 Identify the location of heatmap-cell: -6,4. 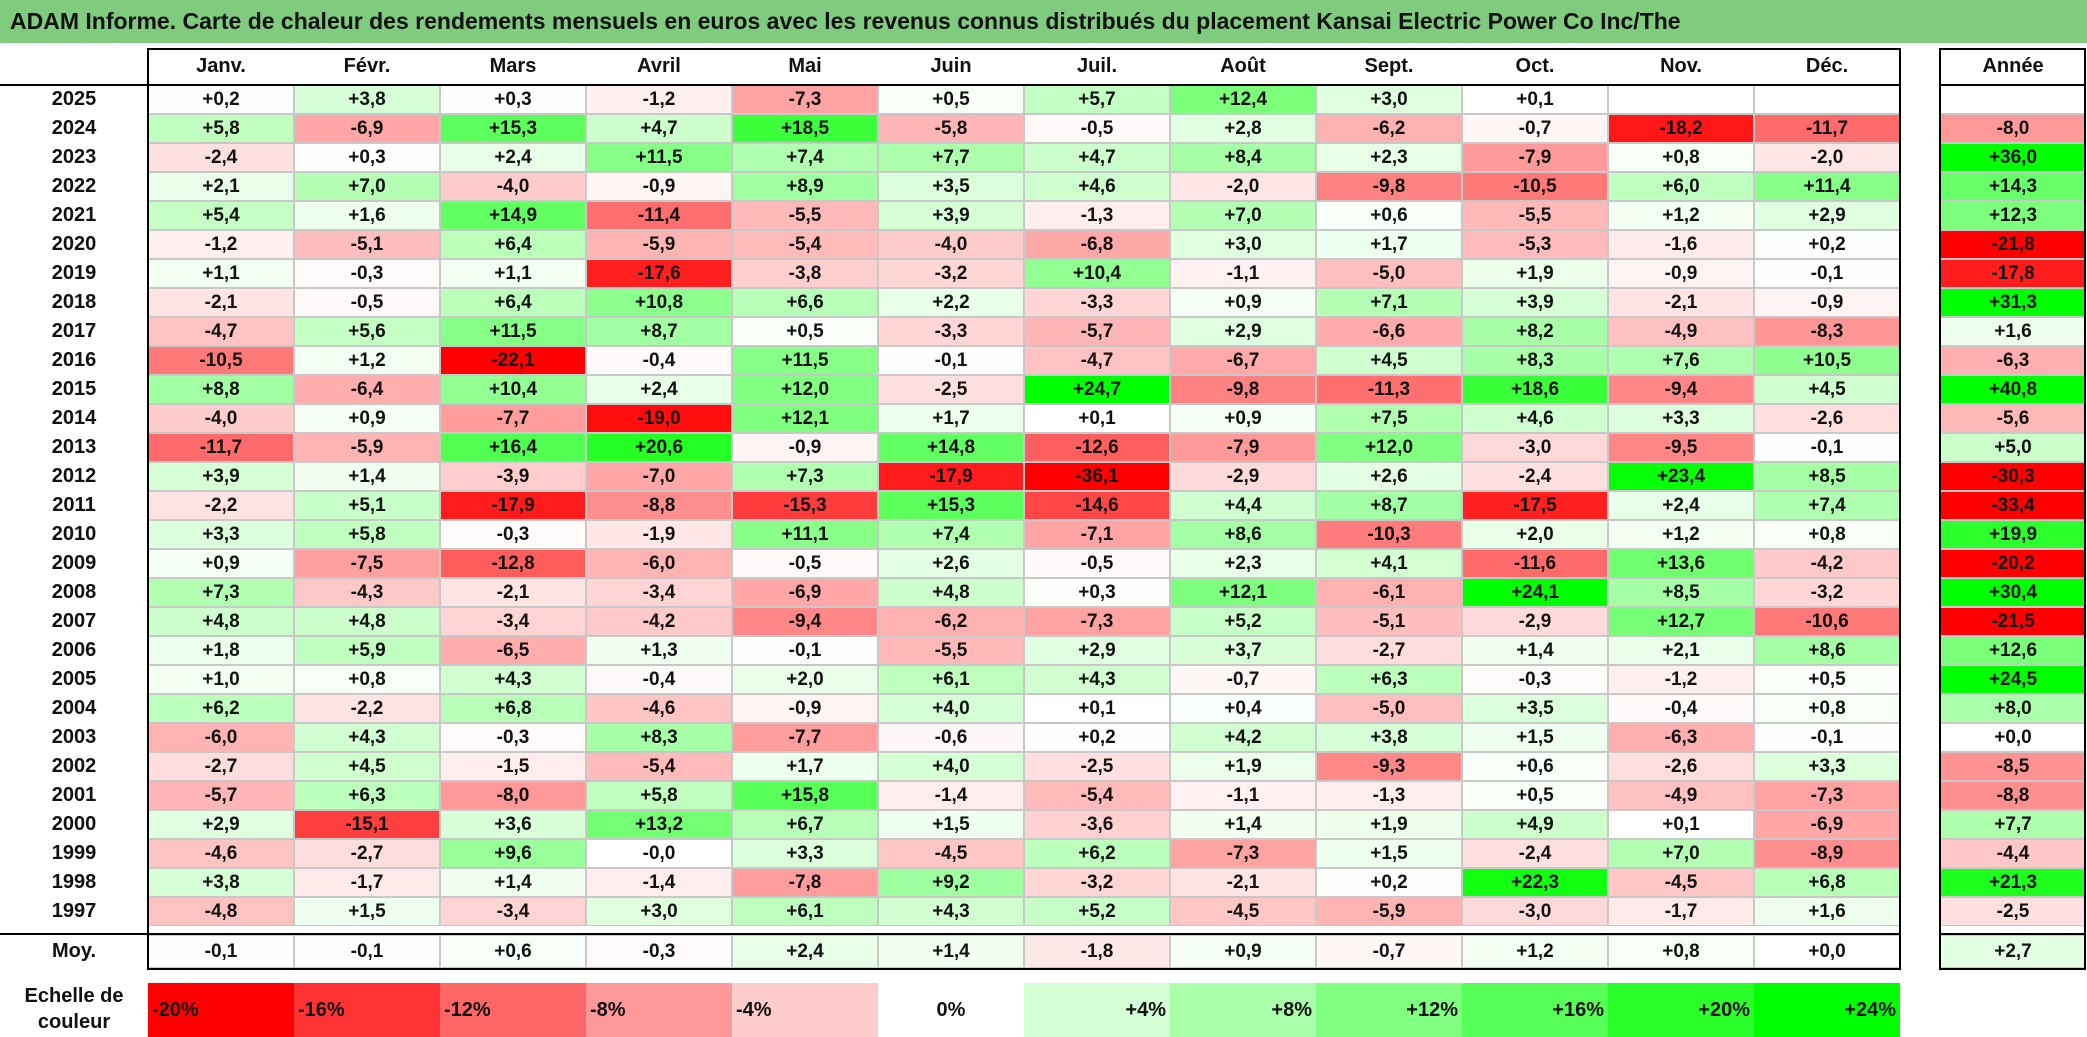
(367, 389).